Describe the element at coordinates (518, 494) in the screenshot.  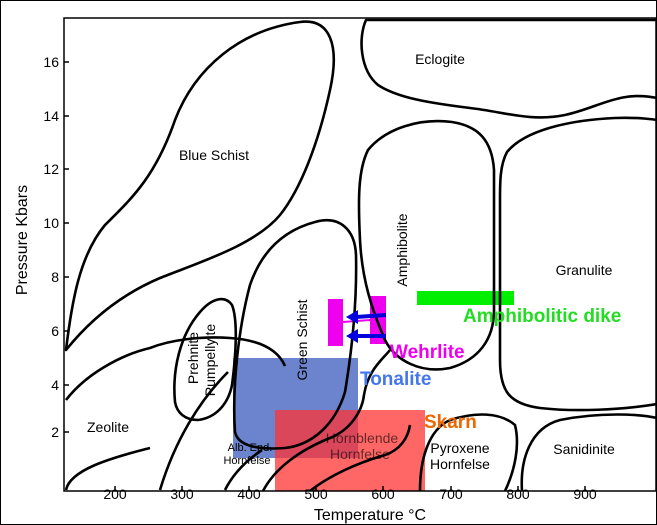
I see `x-tick-800: 800` at that location.